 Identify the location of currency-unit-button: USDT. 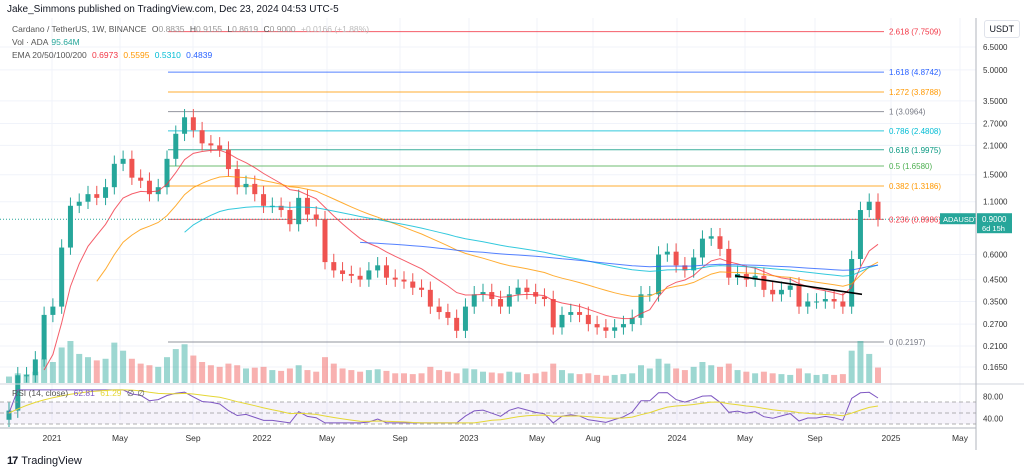
(1001, 29).